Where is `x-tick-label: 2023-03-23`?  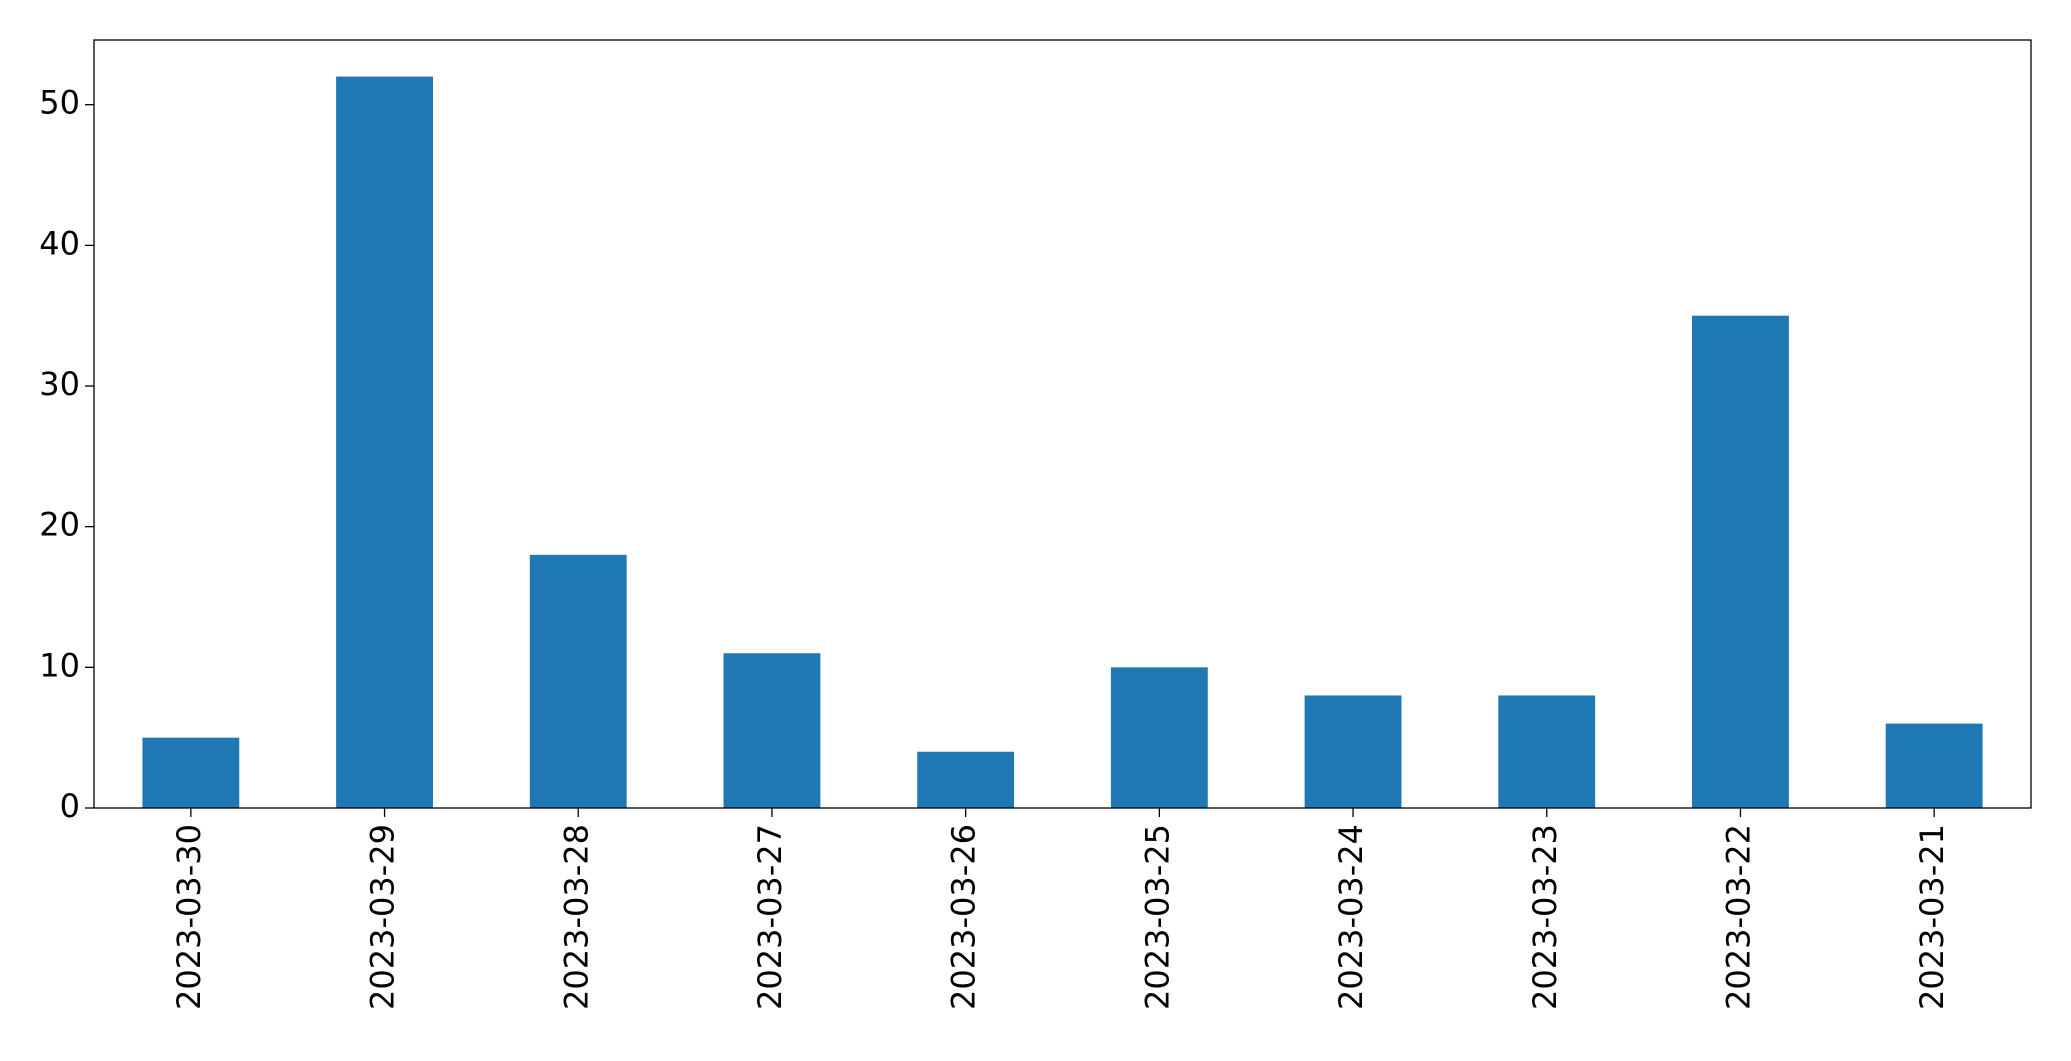
x-tick-label: 2023-03-23 is located at coordinates (1545, 917).